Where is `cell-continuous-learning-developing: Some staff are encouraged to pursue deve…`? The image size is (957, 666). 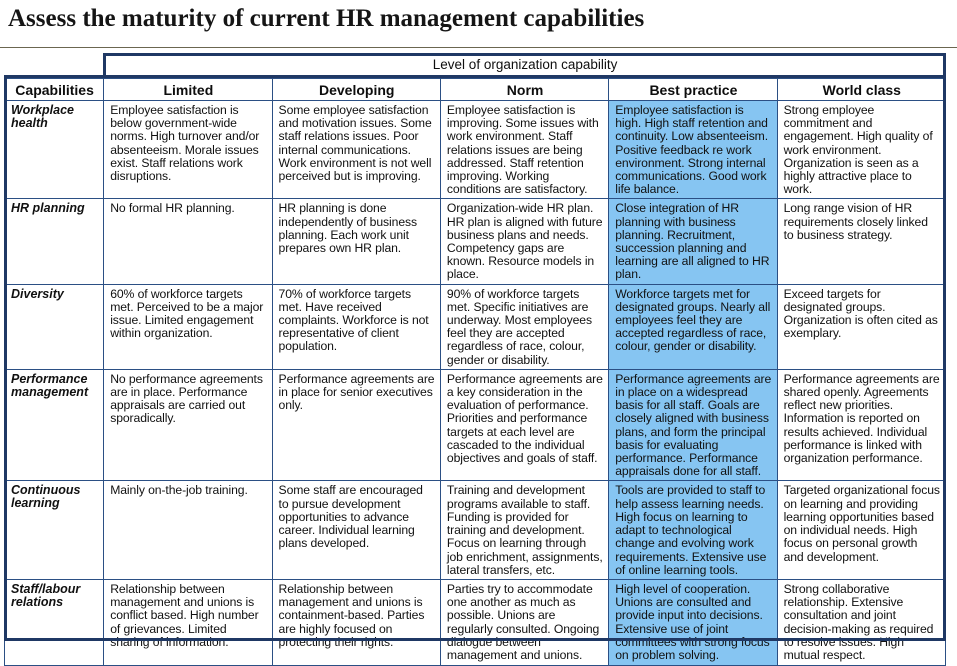 cell-continuous-learning-developing: Some staff are encouraged to pursue deve… is located at coordinates (356, 530).